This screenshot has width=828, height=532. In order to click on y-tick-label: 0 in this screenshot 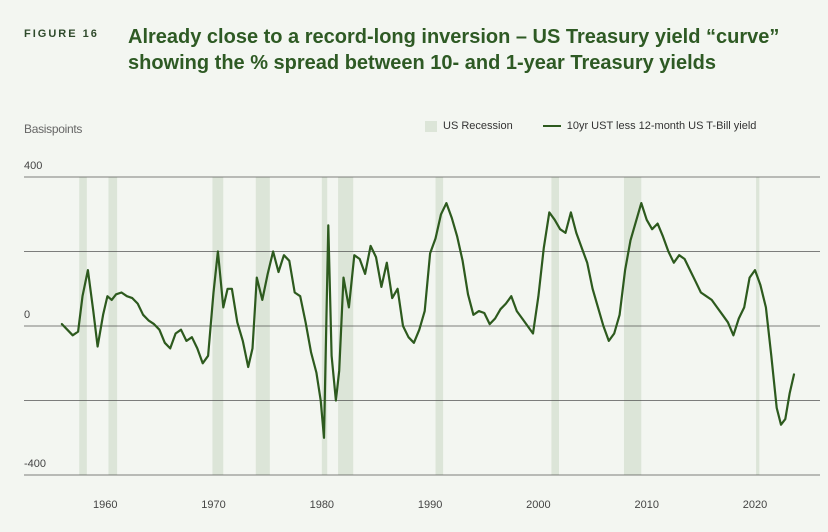, I will do `click(27, 315)`.